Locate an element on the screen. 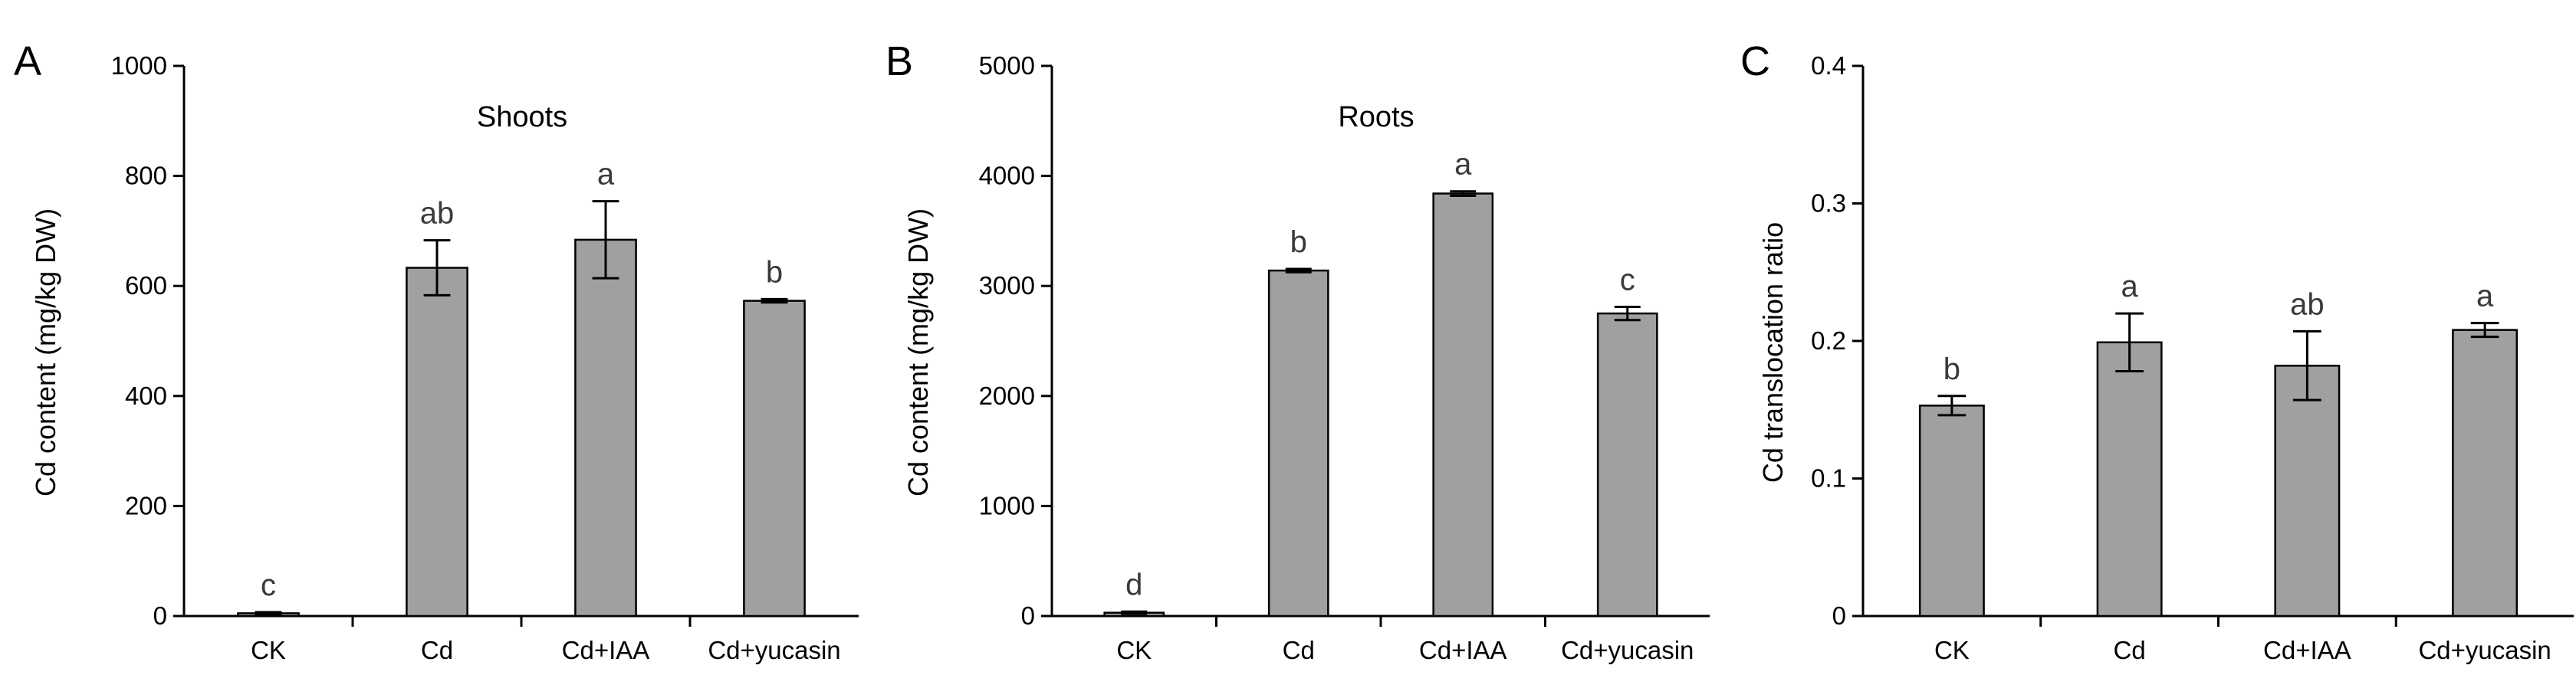  y-tick-label: 0.4 is located at coordinates (1829, 65).